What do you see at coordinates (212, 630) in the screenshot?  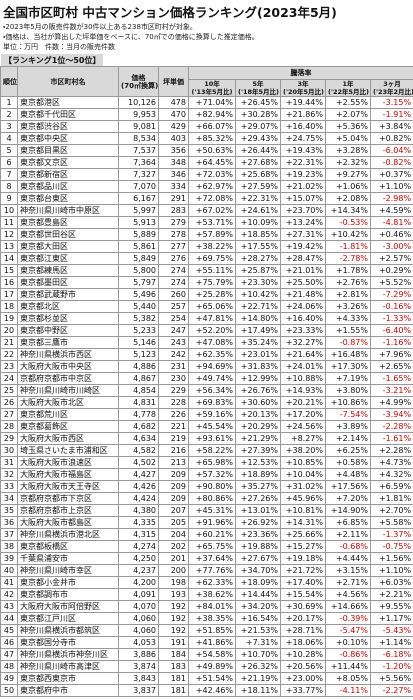 I see `value-cell: +51.85%` at bounding box center [212, 630].